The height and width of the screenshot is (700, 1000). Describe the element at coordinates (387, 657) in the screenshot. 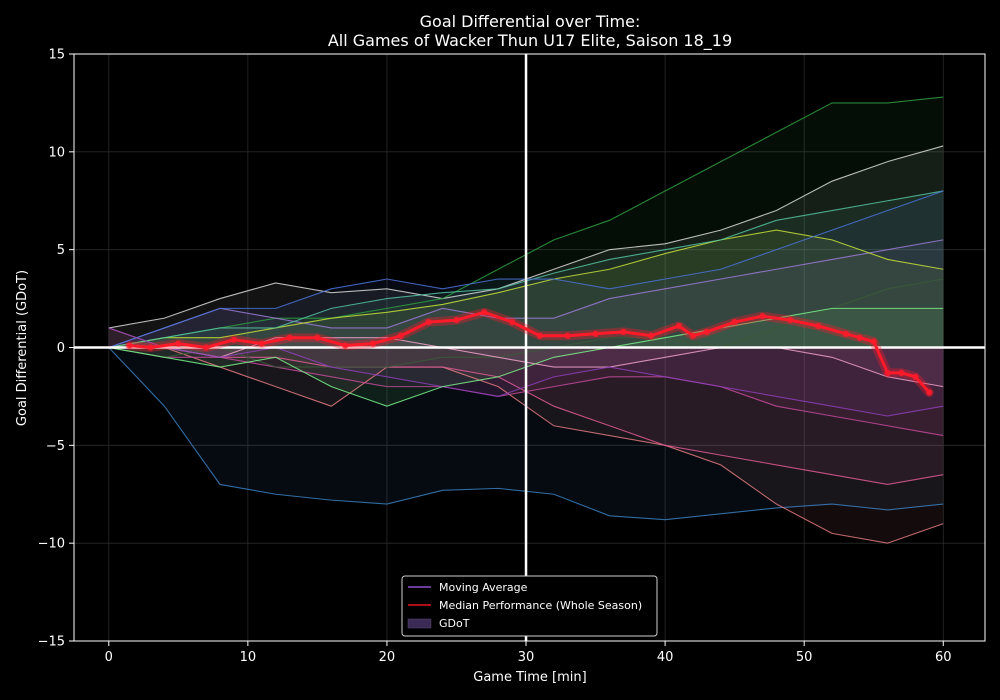

I see `x-tick-label: 20` at that location.